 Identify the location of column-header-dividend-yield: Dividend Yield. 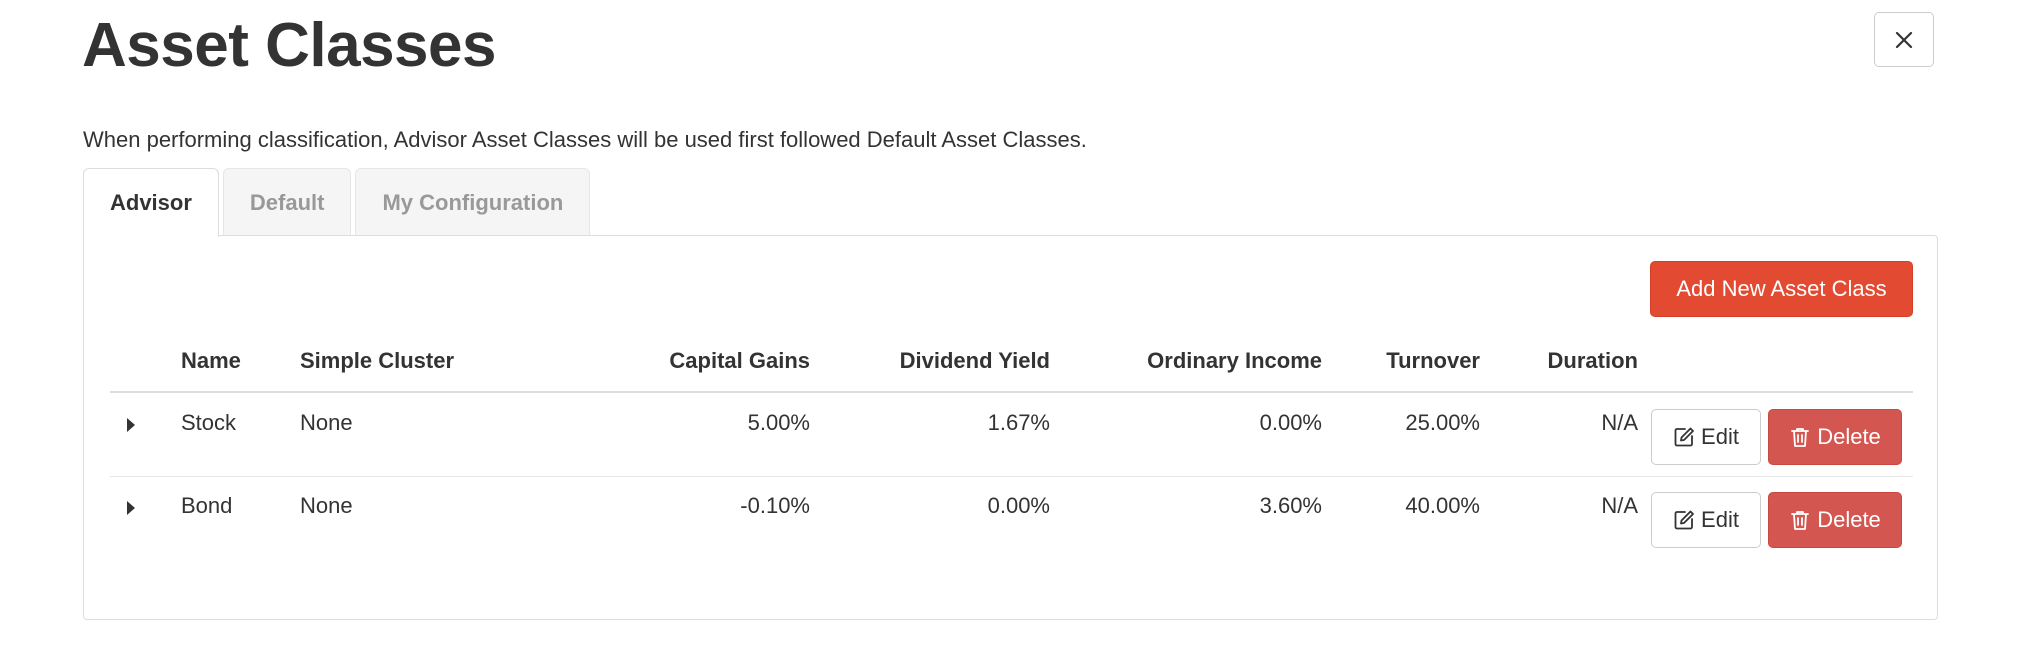
(974, 360).